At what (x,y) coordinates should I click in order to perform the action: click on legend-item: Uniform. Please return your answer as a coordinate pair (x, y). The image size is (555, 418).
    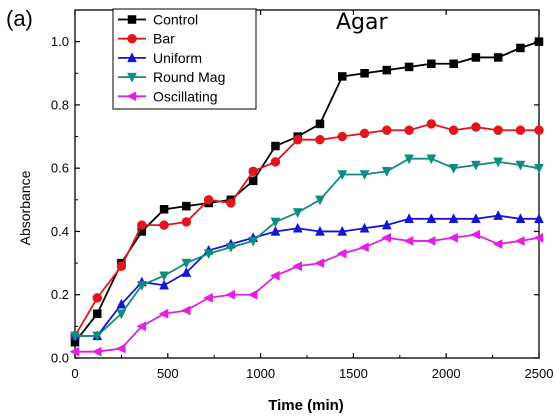
    Looking at the image, I should click on (160, 58).